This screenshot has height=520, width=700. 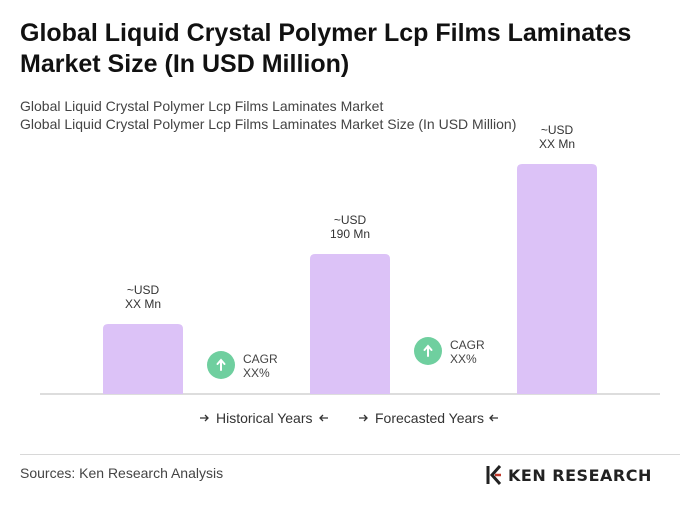 I want to click on bar-3-label-line-1: ~USD, so click(x=557, y=130).